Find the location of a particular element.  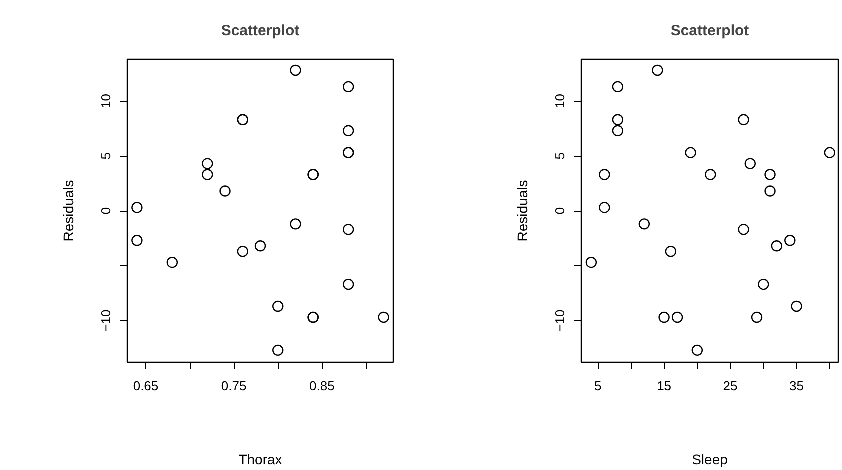

x-tick-label: 25 is located at coordinates (730, 386).